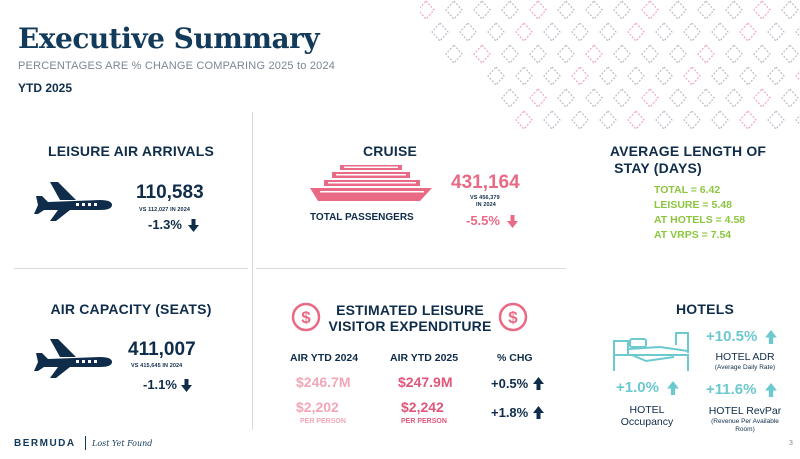  Describe the element at coordinates (186, 385) in the screenshot. I see `arrow-down-icon` at that location.